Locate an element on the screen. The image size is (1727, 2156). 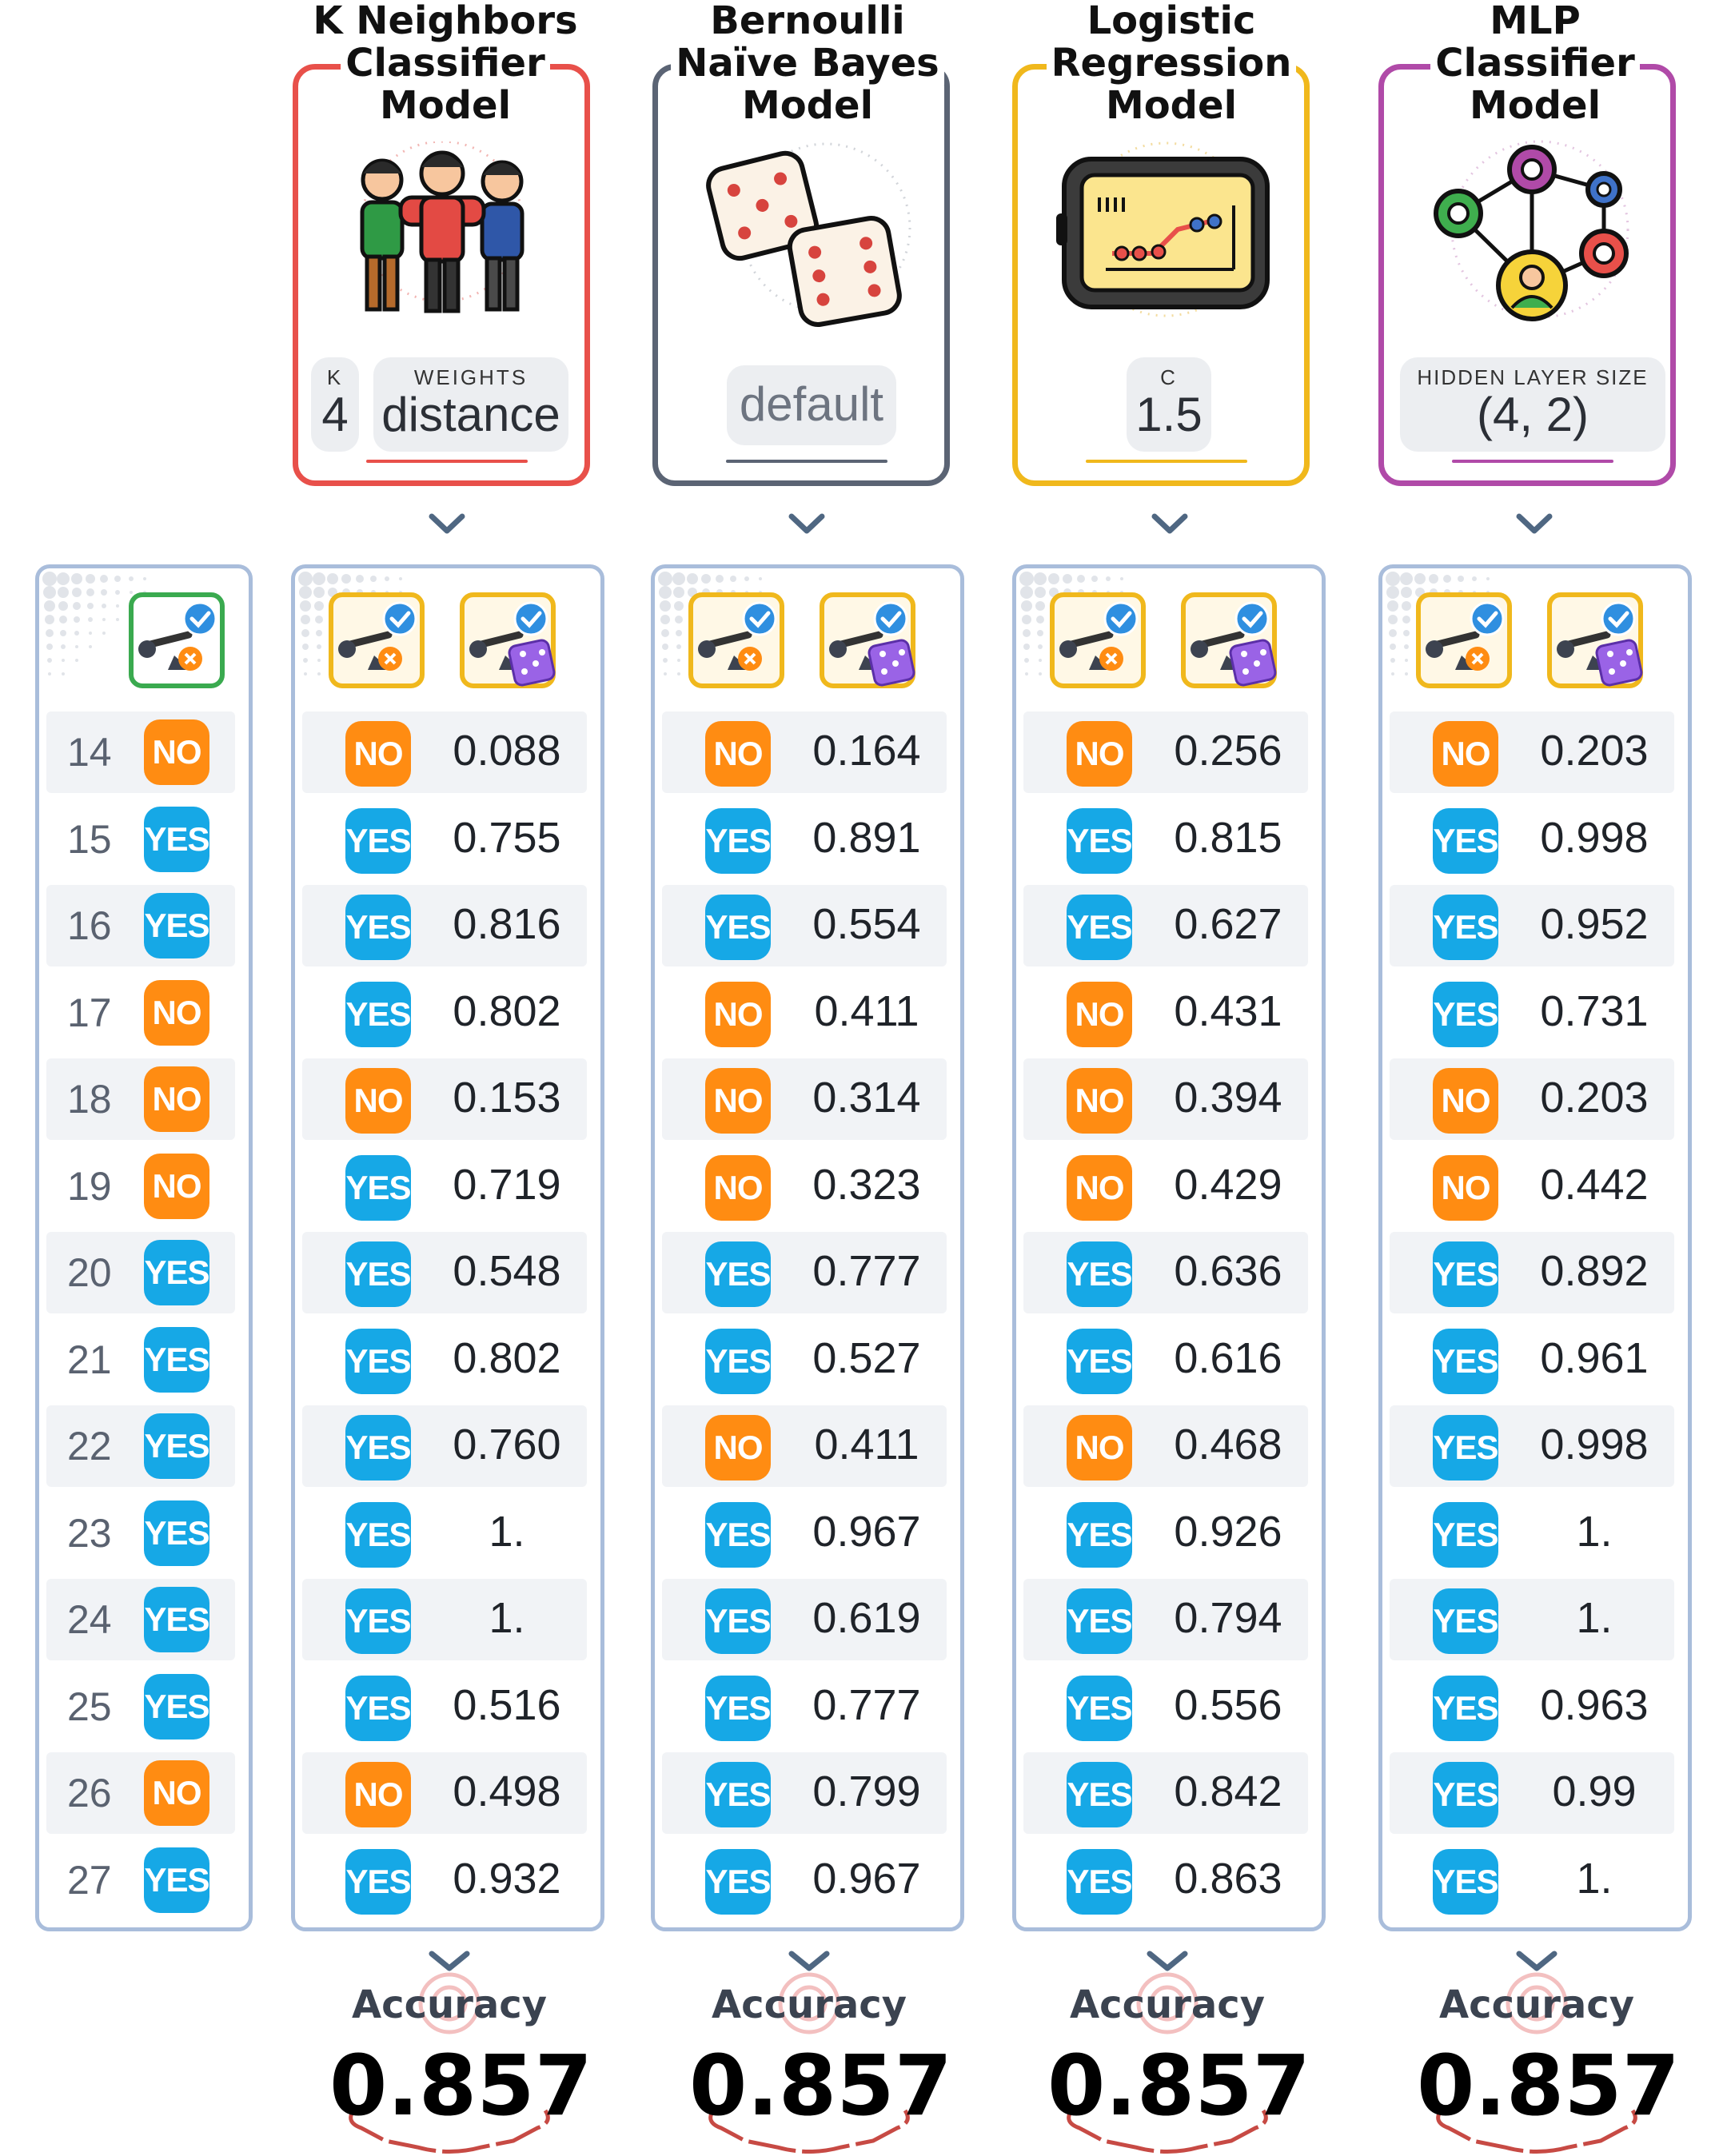
param-default: default is located at coordinates (811, 405).